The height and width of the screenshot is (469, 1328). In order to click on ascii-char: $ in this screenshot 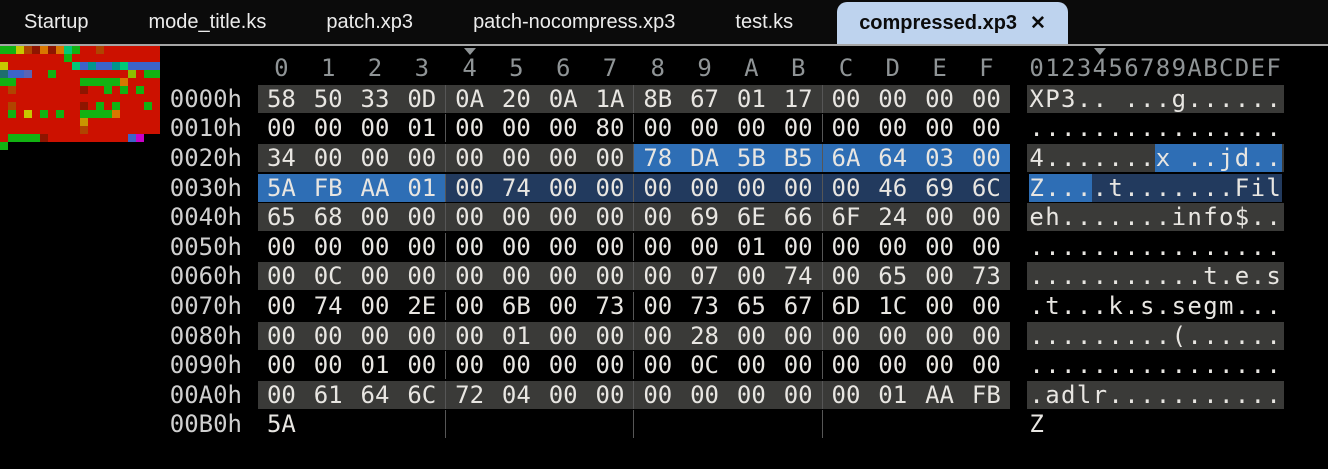, I will do `click(1242, 217)`.